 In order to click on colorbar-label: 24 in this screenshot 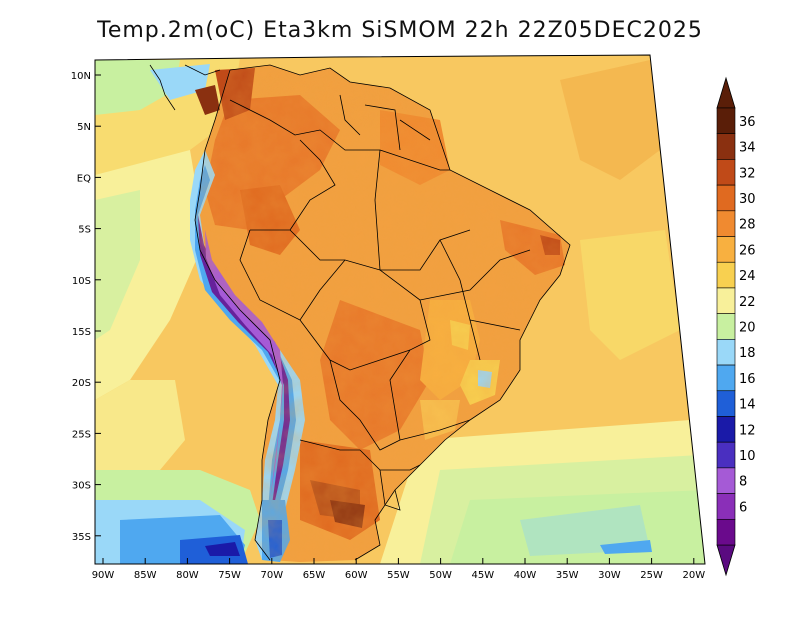, I will do `click(747, 276)`.